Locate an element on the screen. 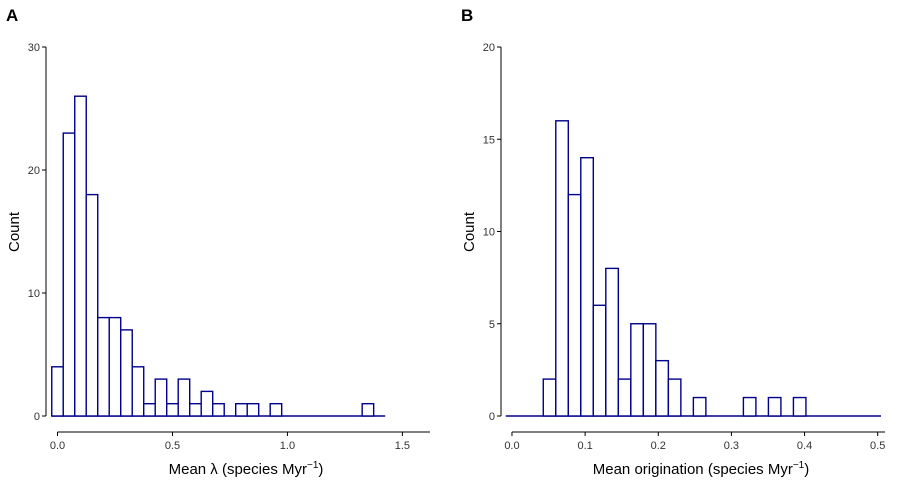 The width and height of the screenshot is (910, 484). y-tick-label-a: 0 is located at coordinates (37, 417).